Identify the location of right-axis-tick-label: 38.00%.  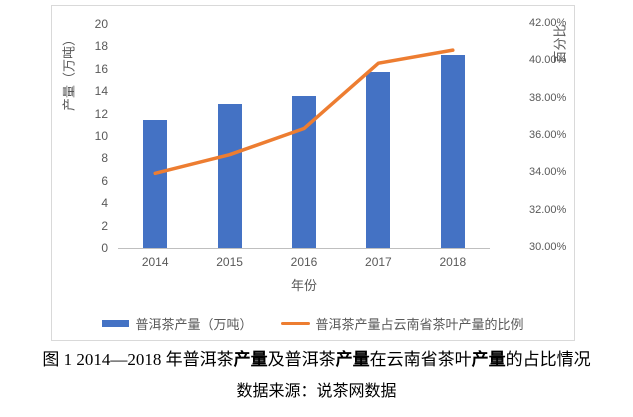
(548, 97).